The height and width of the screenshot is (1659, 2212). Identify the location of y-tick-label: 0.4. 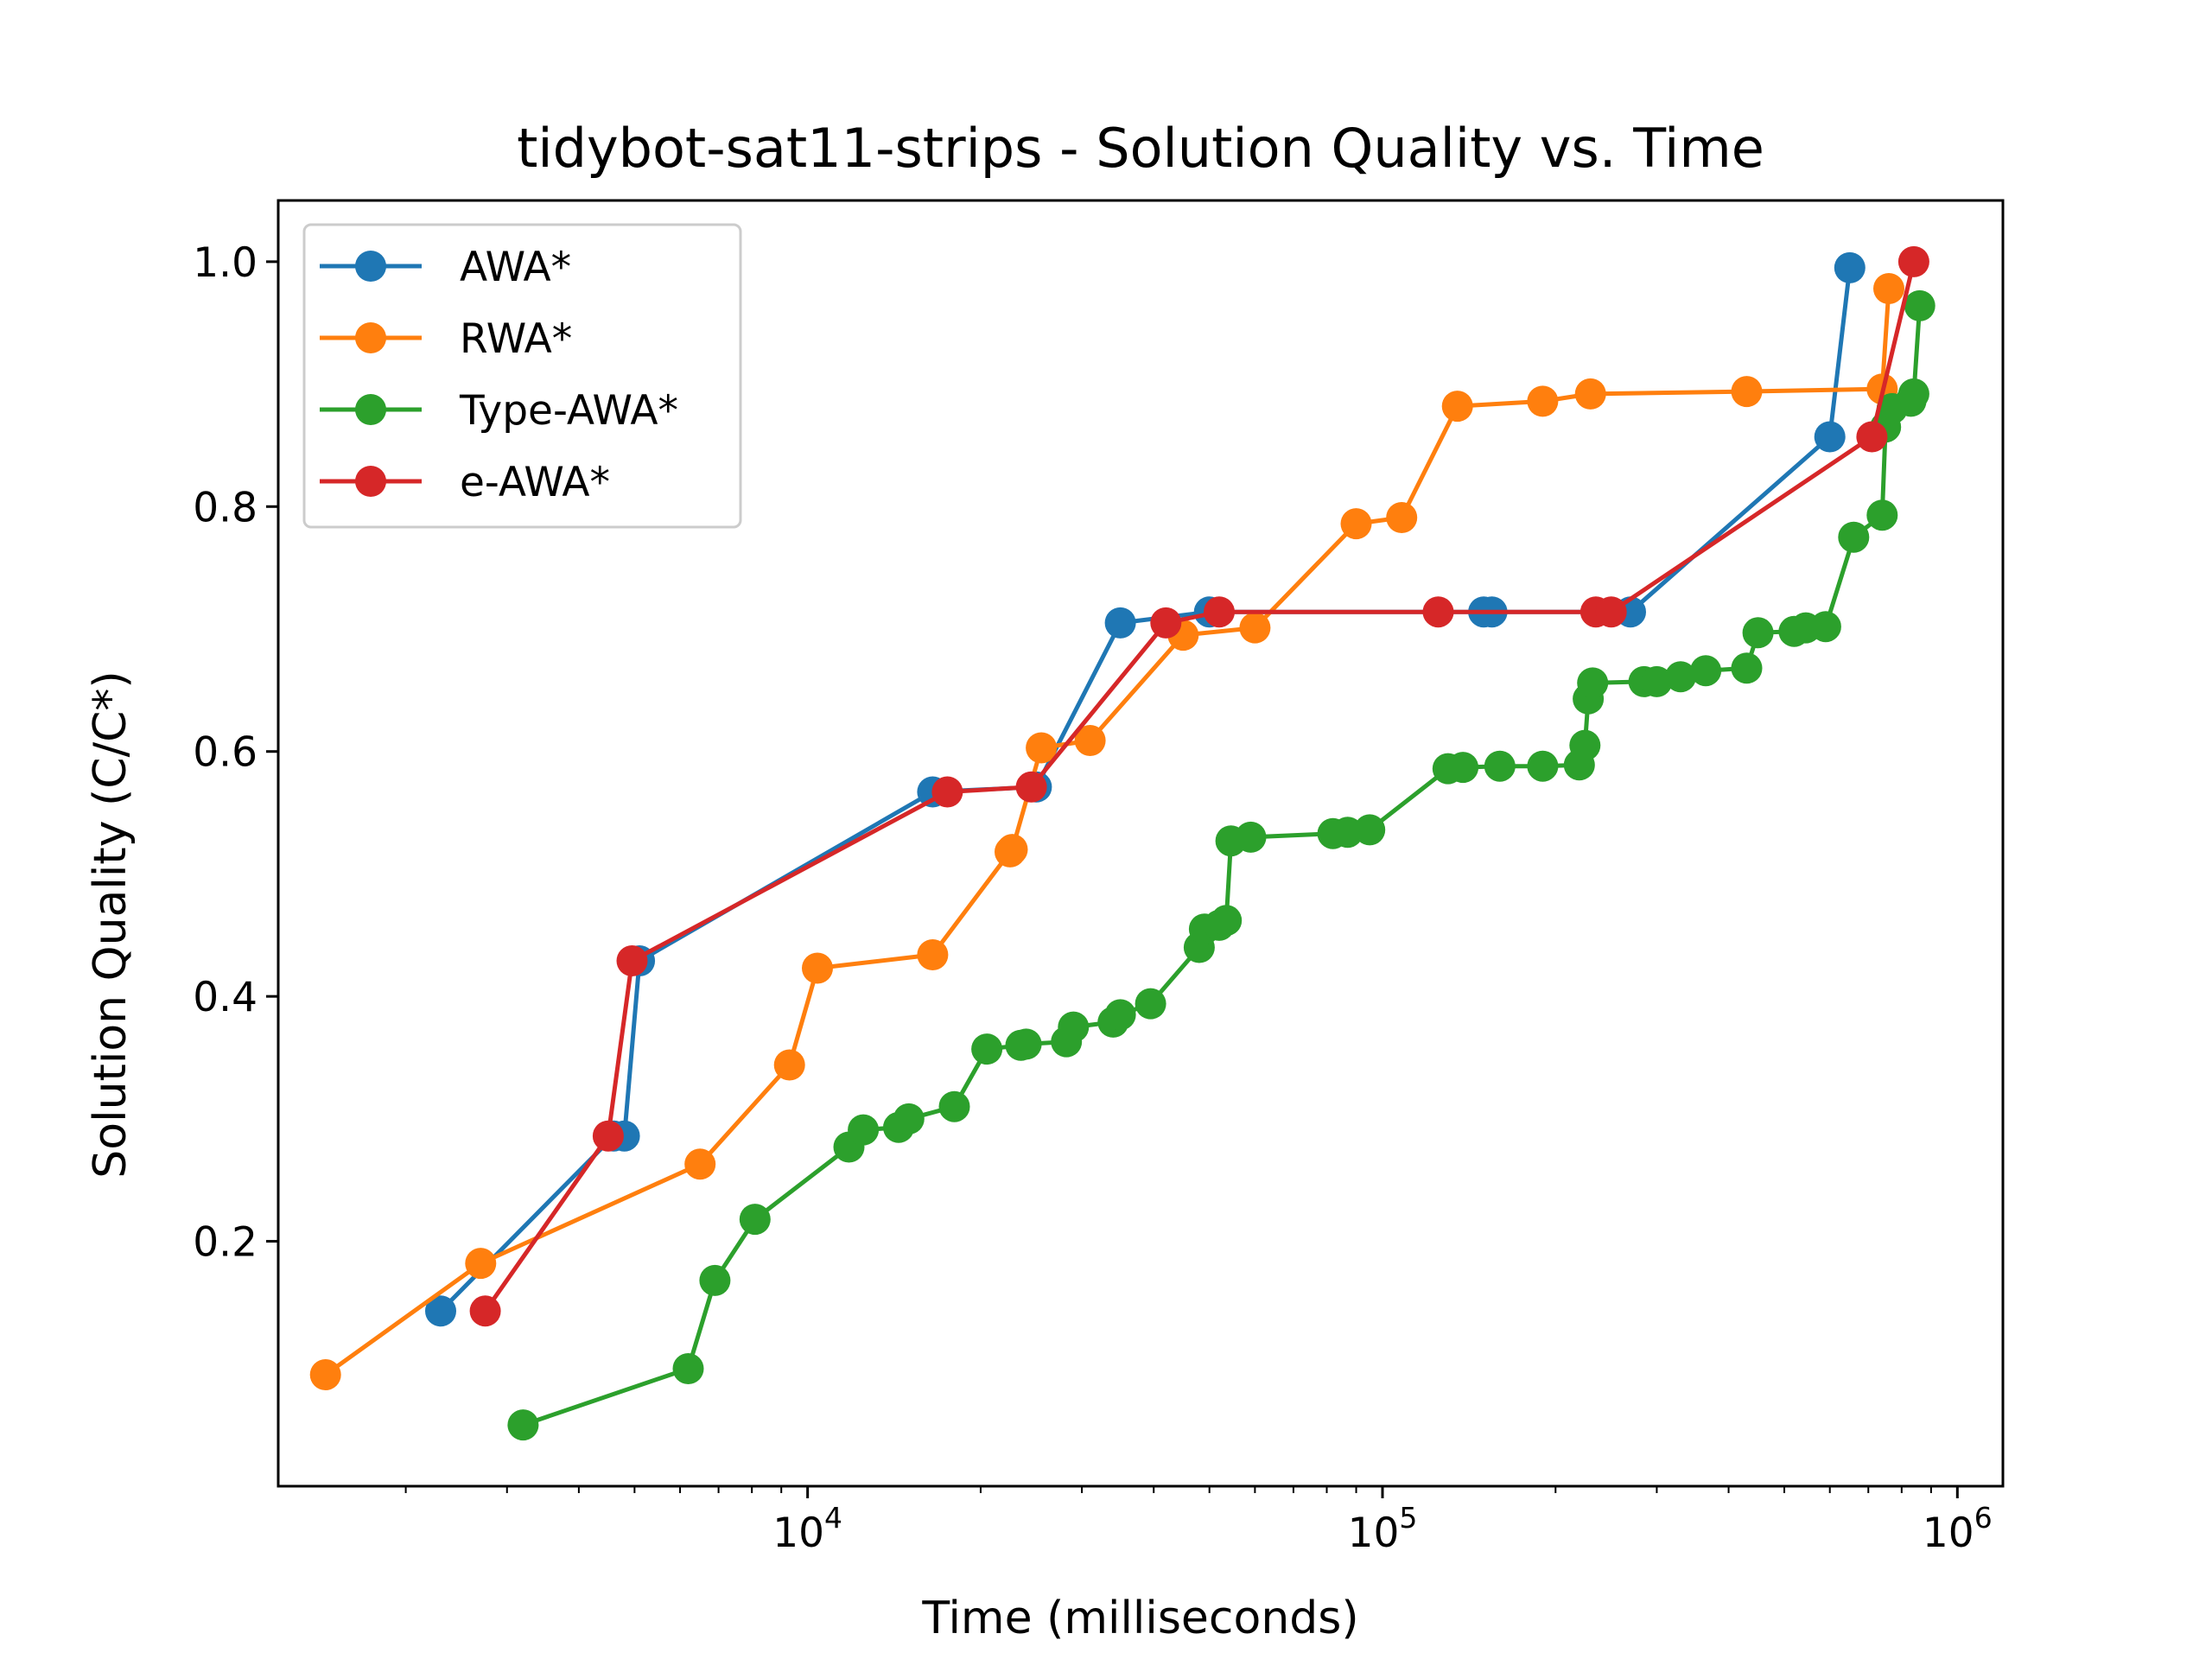
(225, 998).